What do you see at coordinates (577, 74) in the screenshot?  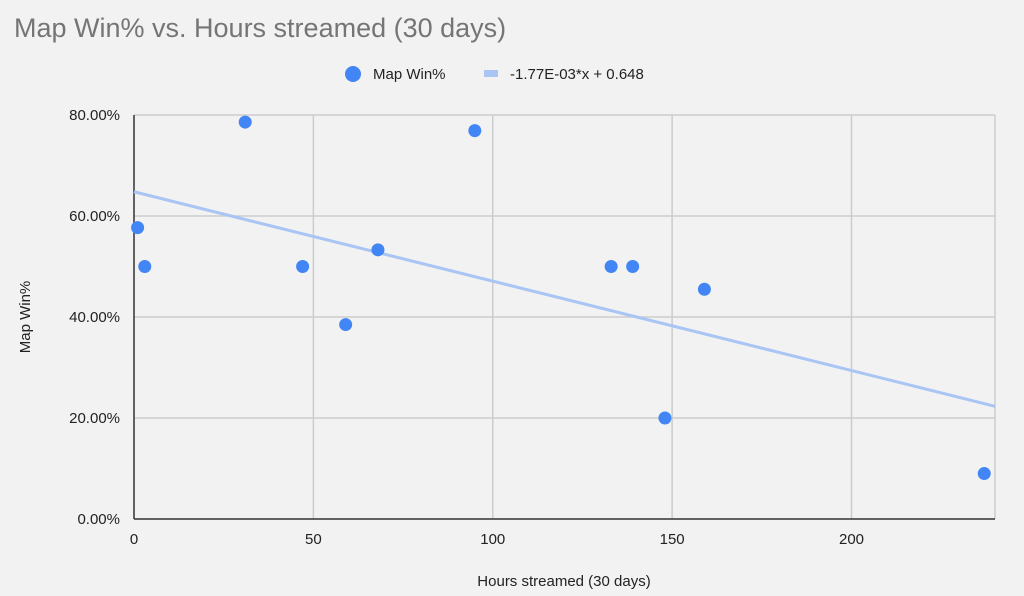 I see `legend-label-trendline: -1.77E-03*x + 0.648` at bounding box center [577, 74].